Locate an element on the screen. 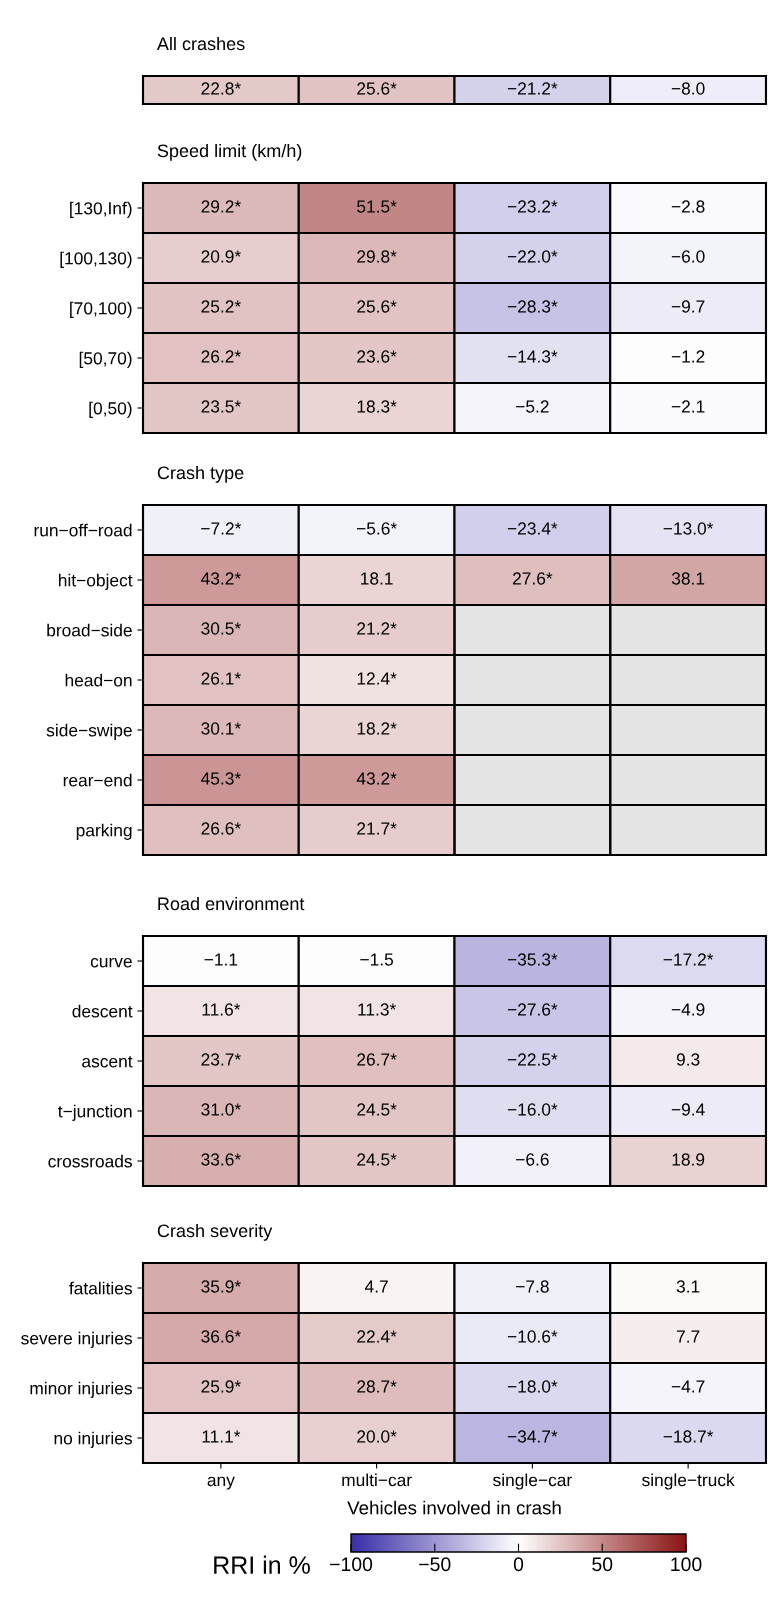 This screenshot has width=771, height=1603. data-label: 11.6* is located at coordinates (221, 1009).